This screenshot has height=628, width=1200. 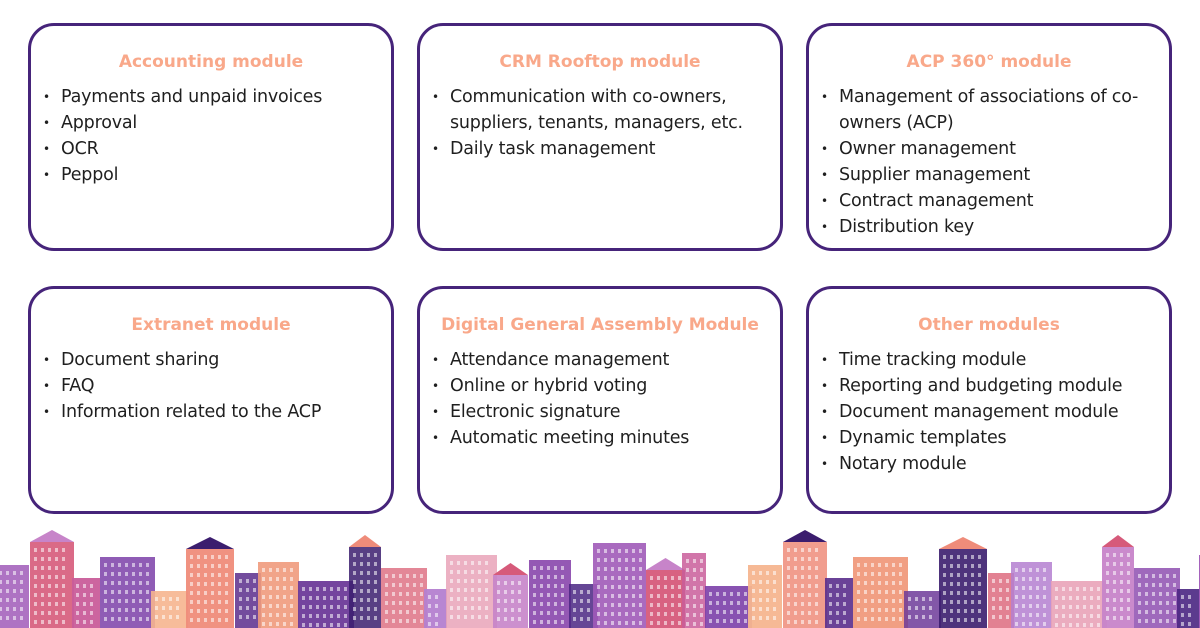 I want to click on list-item: Payments and unpaid invoices, so click(x=217, y=97).